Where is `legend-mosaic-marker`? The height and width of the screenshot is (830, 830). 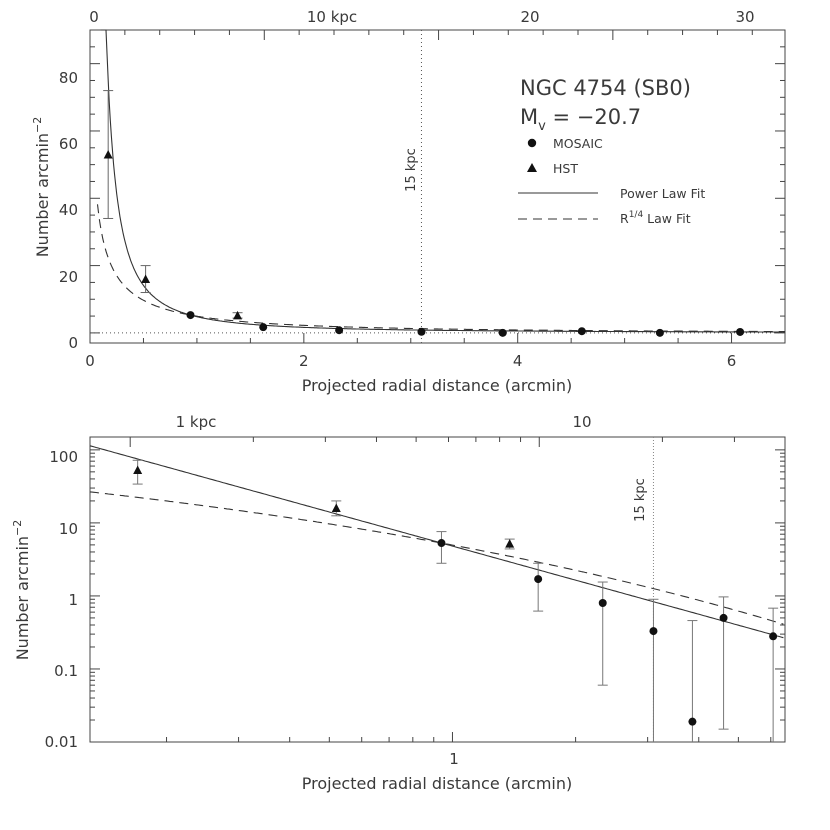
legend-mosaic-marker is located at coordinates (532, 143).